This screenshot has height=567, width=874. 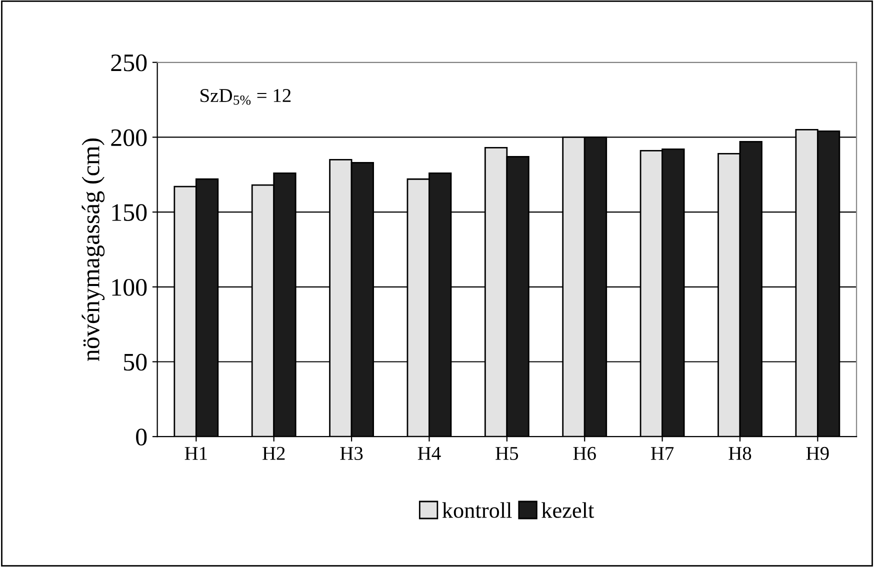 I want to click on x-tick-label: H2, so click(x=273, y=453).